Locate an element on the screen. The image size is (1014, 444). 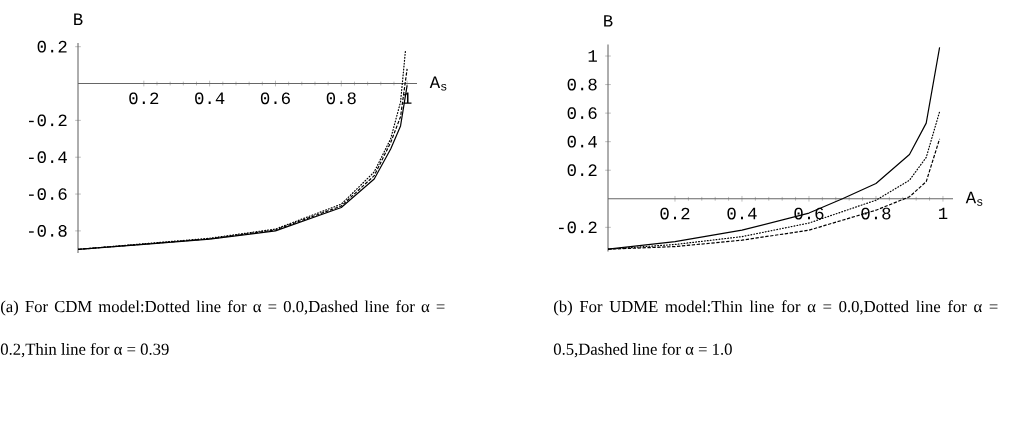
y-tick-label: 1 is located at coordinates (592, 56).